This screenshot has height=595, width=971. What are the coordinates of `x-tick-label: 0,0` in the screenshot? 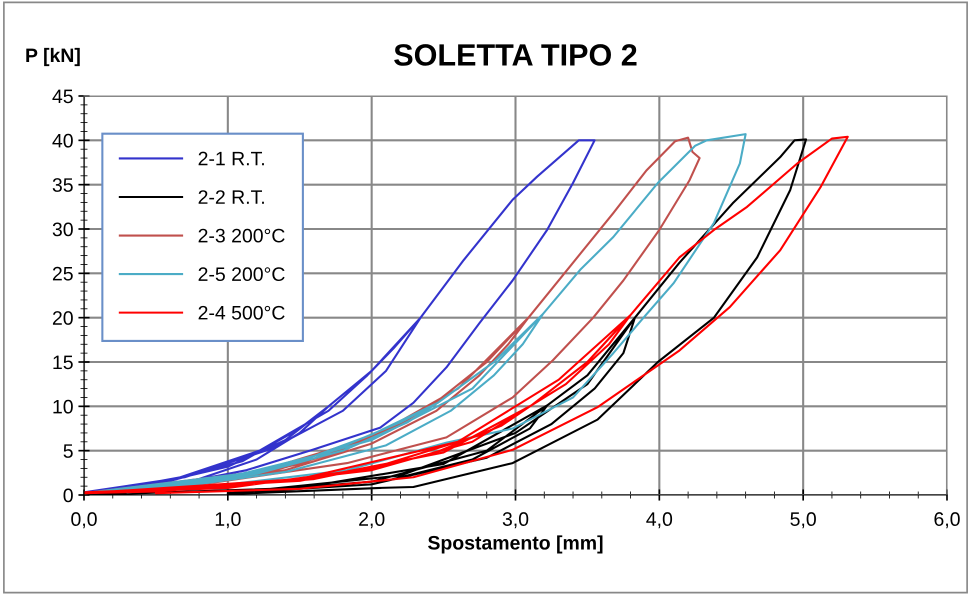 It's located at (84, 520).